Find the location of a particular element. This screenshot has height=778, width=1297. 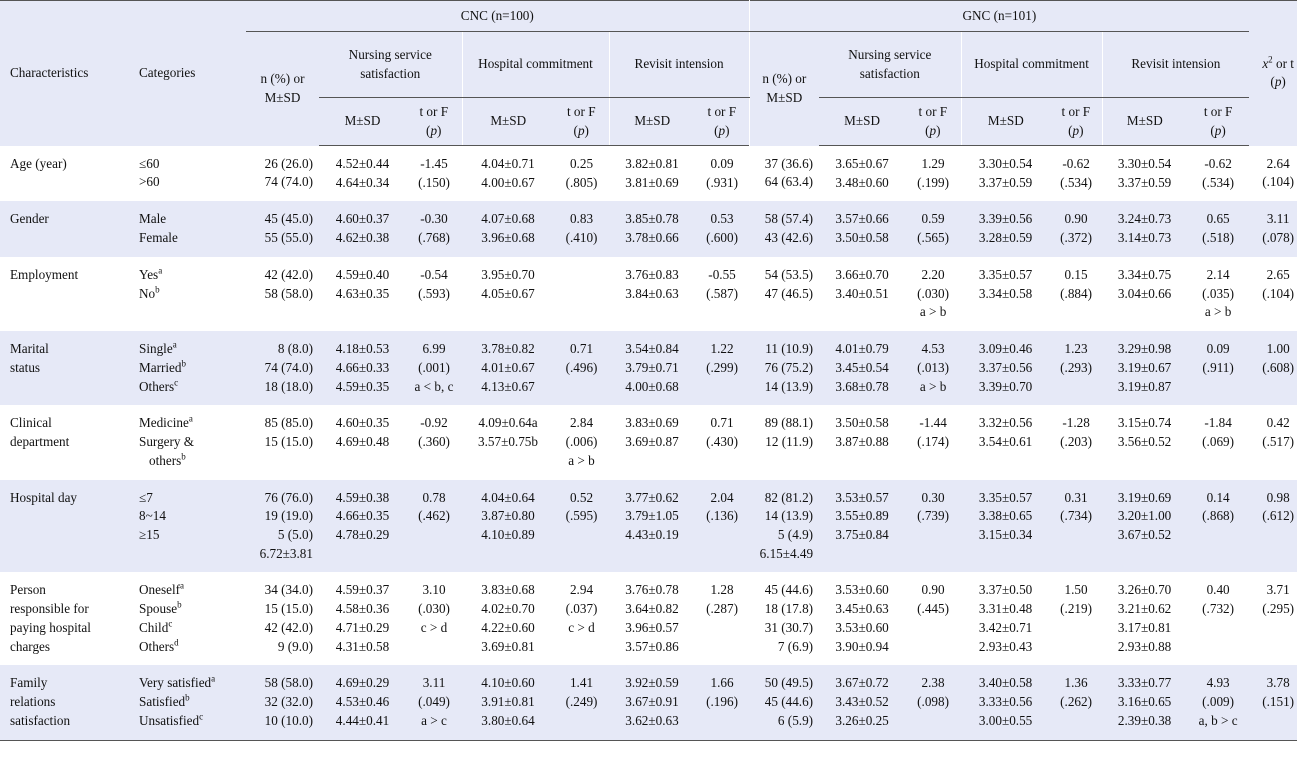

col-msd: M±SD is located at coordinates (862, 121).